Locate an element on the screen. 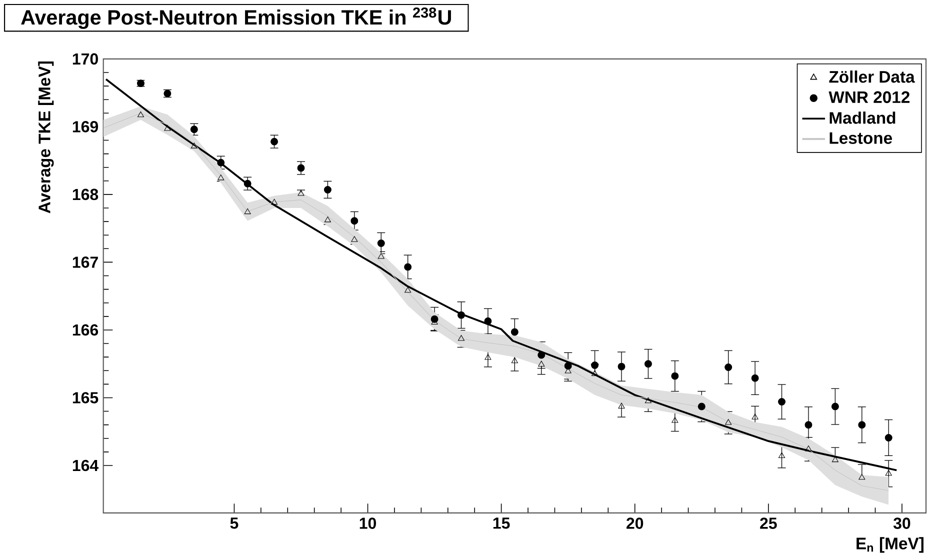 The width and height of the screenshot is (932, 560). x-tick-label: 25 is located at coordinates (768, 523).